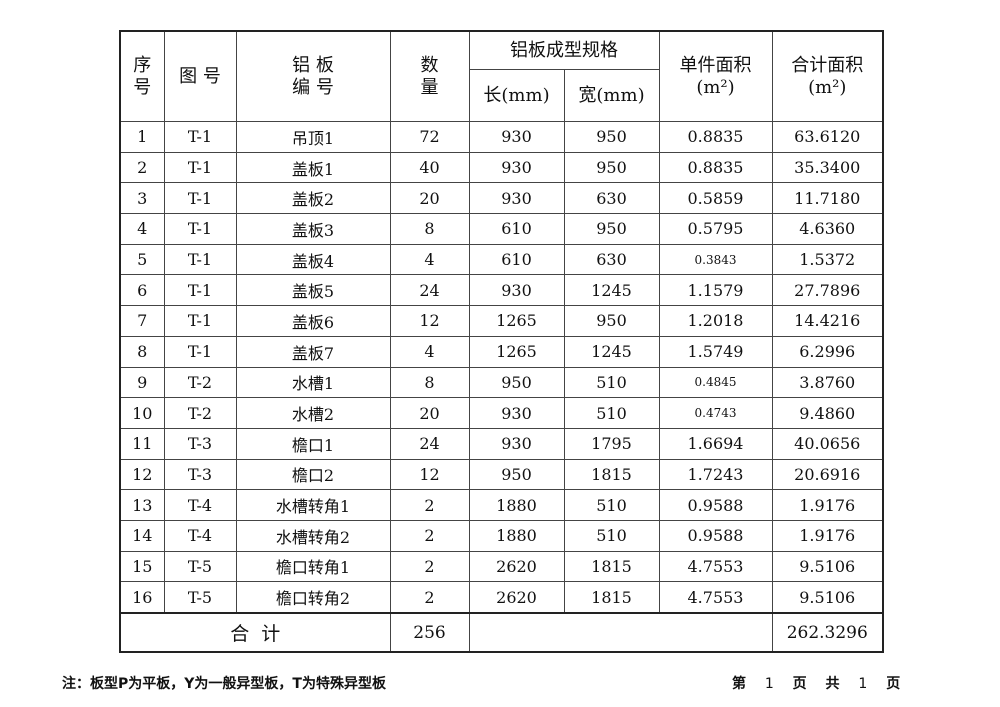 The width and height of the screenshot is (1000, 707). I want to click on table-row: 4 T-1 盖板3 8 610 950 0.5795 4.6360, so click(501, 229).